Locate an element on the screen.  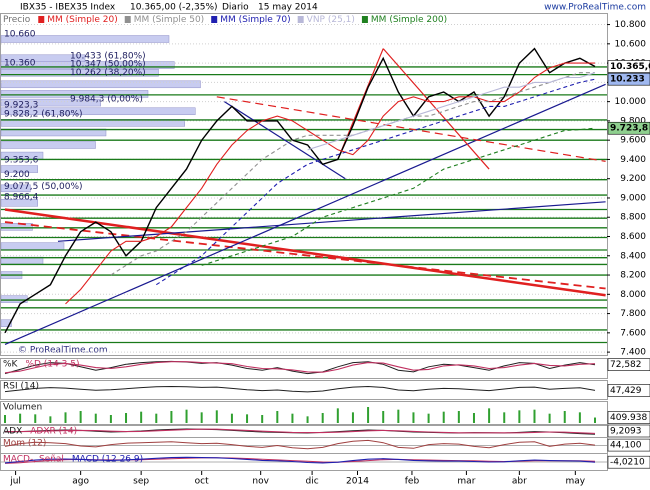
panel-legend: %D (14 3 5) is located at coordinates (52, 365).